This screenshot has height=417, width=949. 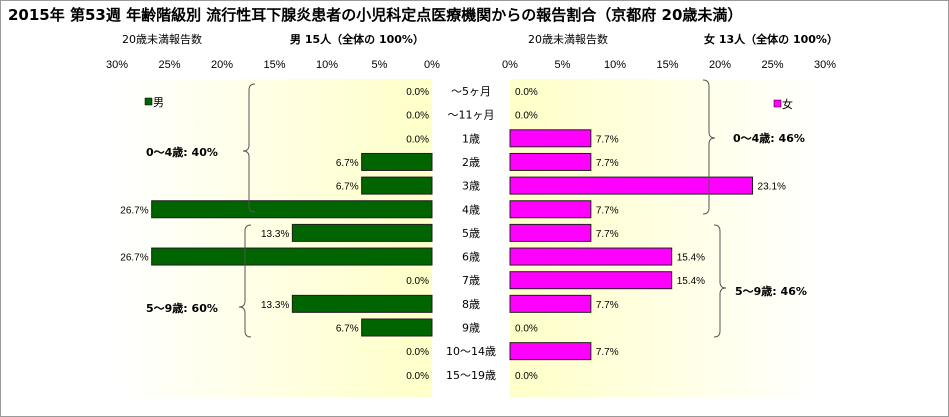 What do you see at coordinates (158, 102) in the screenshot?
I see `male-legend-label: 男` at bounding box center [158, 102].